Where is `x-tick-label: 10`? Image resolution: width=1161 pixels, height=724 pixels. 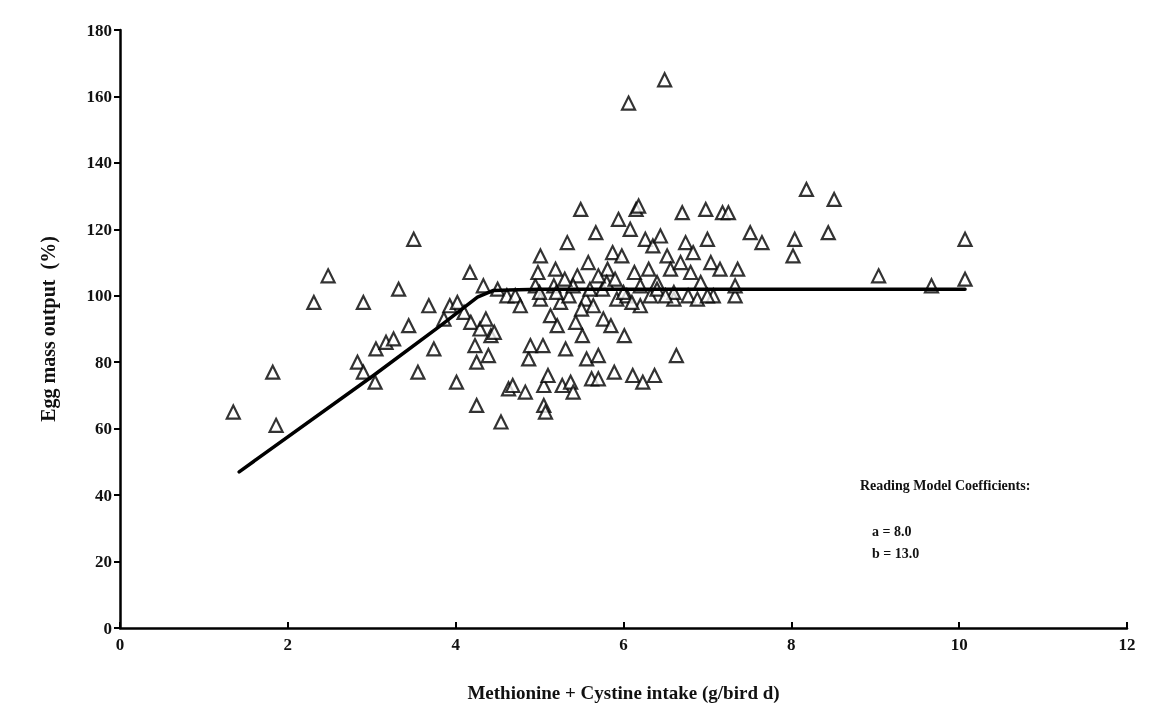 x-tick-label: 10 is located at coordinates (959, 644).